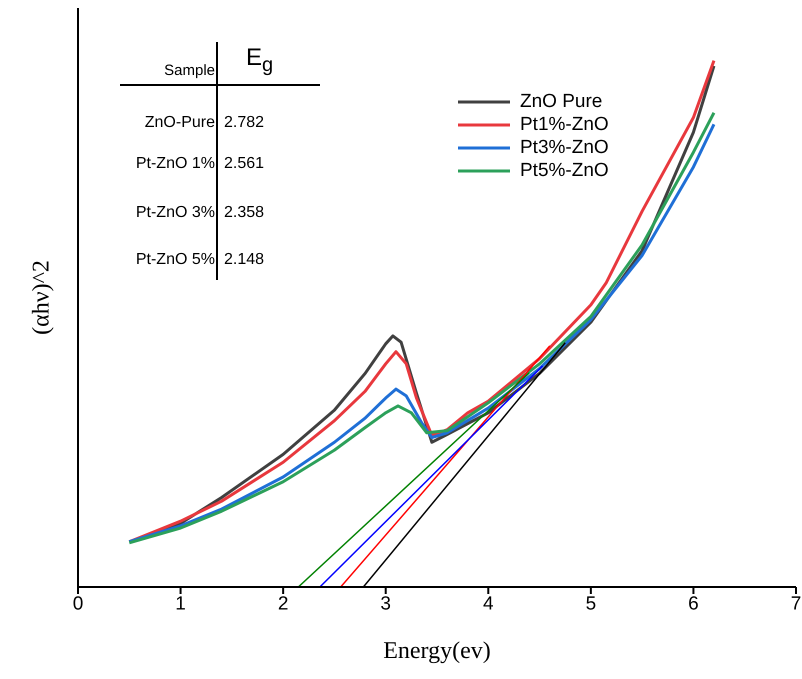  Describe the element at coordinates (244, 212) in the screenshot. I see `annotation: 2.358` at that location.